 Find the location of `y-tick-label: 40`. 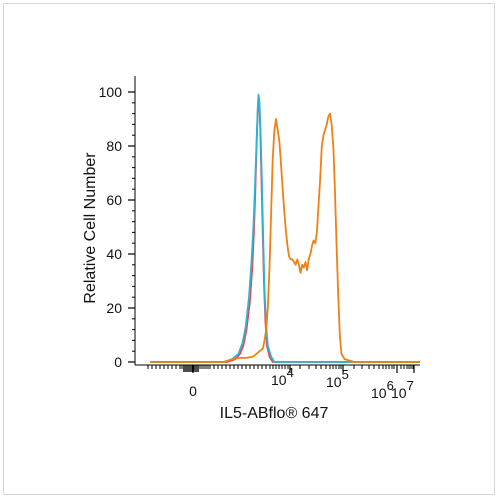

y-tick-label: 40 is located at coordinates (114, 254).